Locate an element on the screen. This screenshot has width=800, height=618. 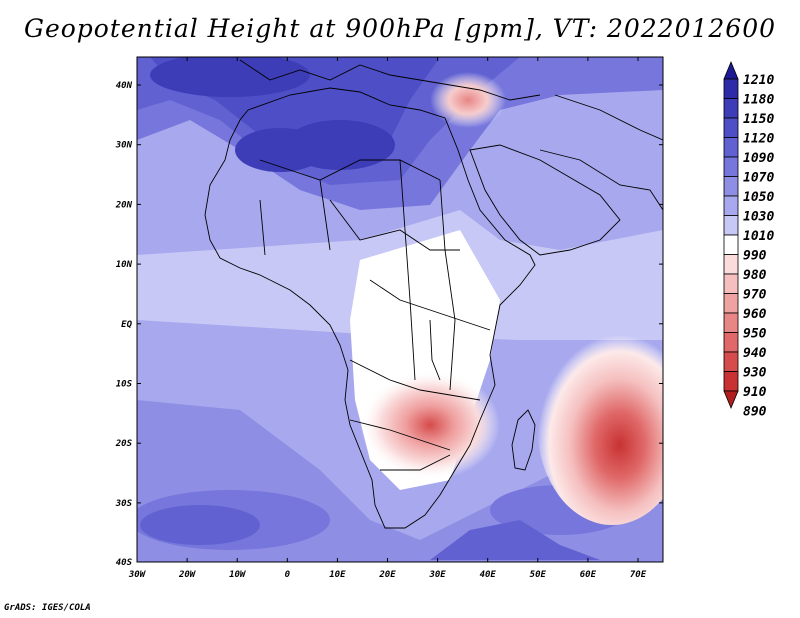
lat-label: 40S is located at coordinates (124, 563).